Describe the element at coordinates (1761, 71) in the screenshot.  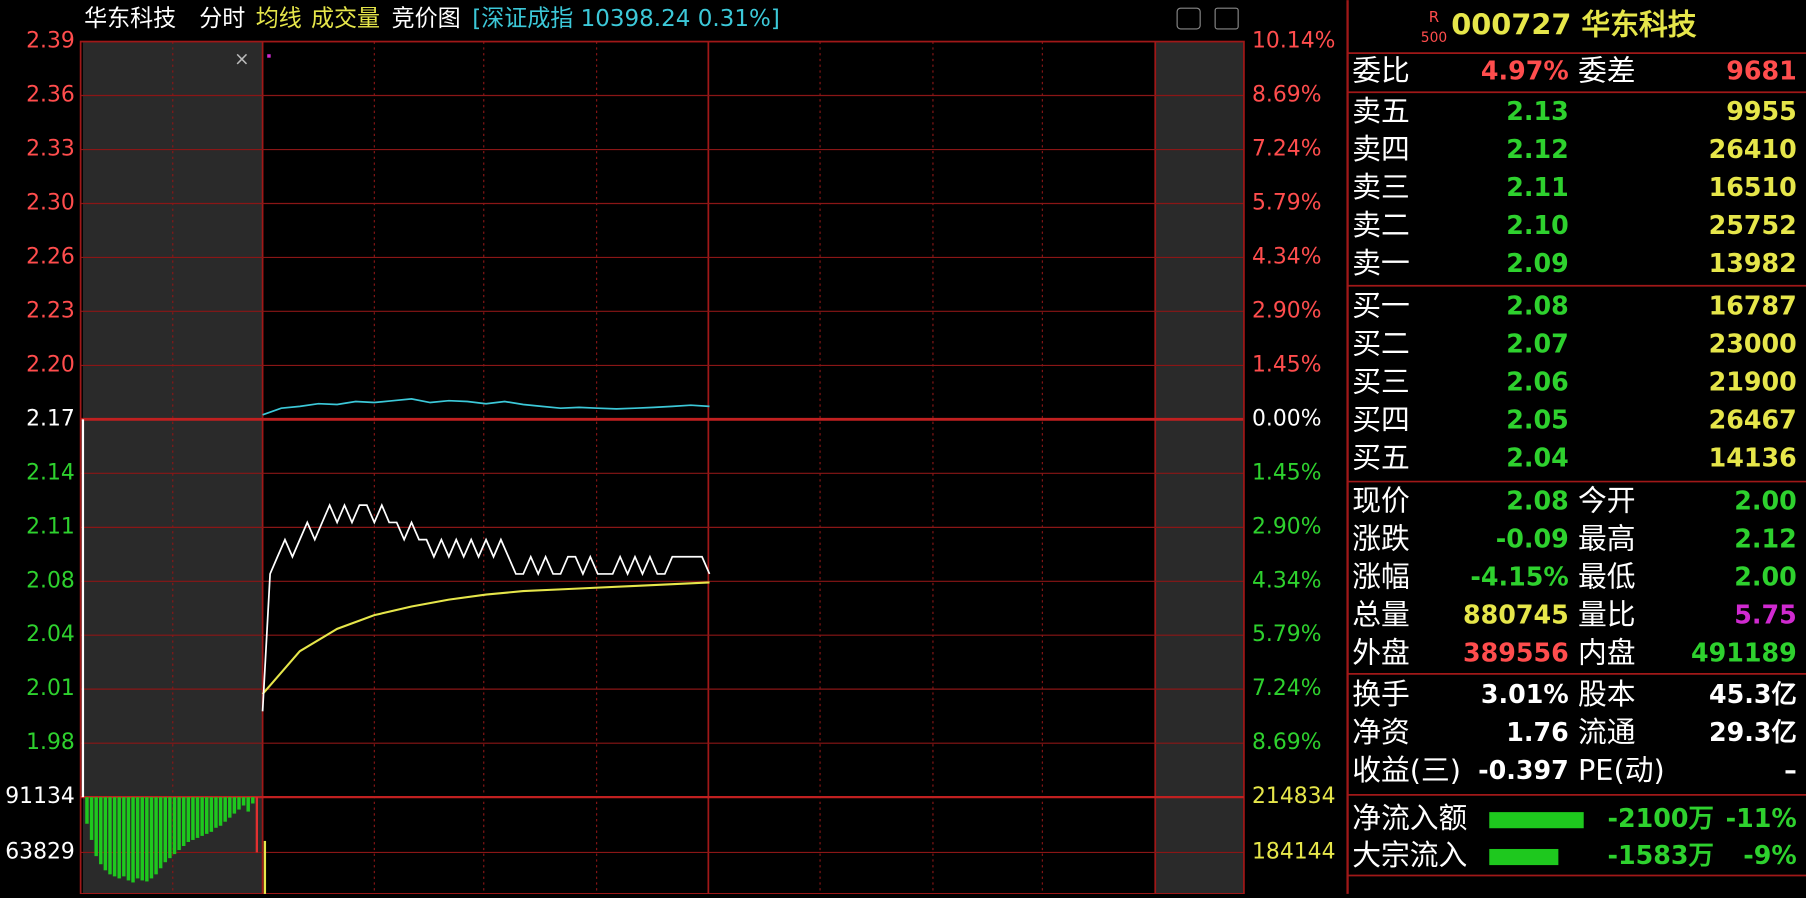
I see `quote-value: 9681` at that location.